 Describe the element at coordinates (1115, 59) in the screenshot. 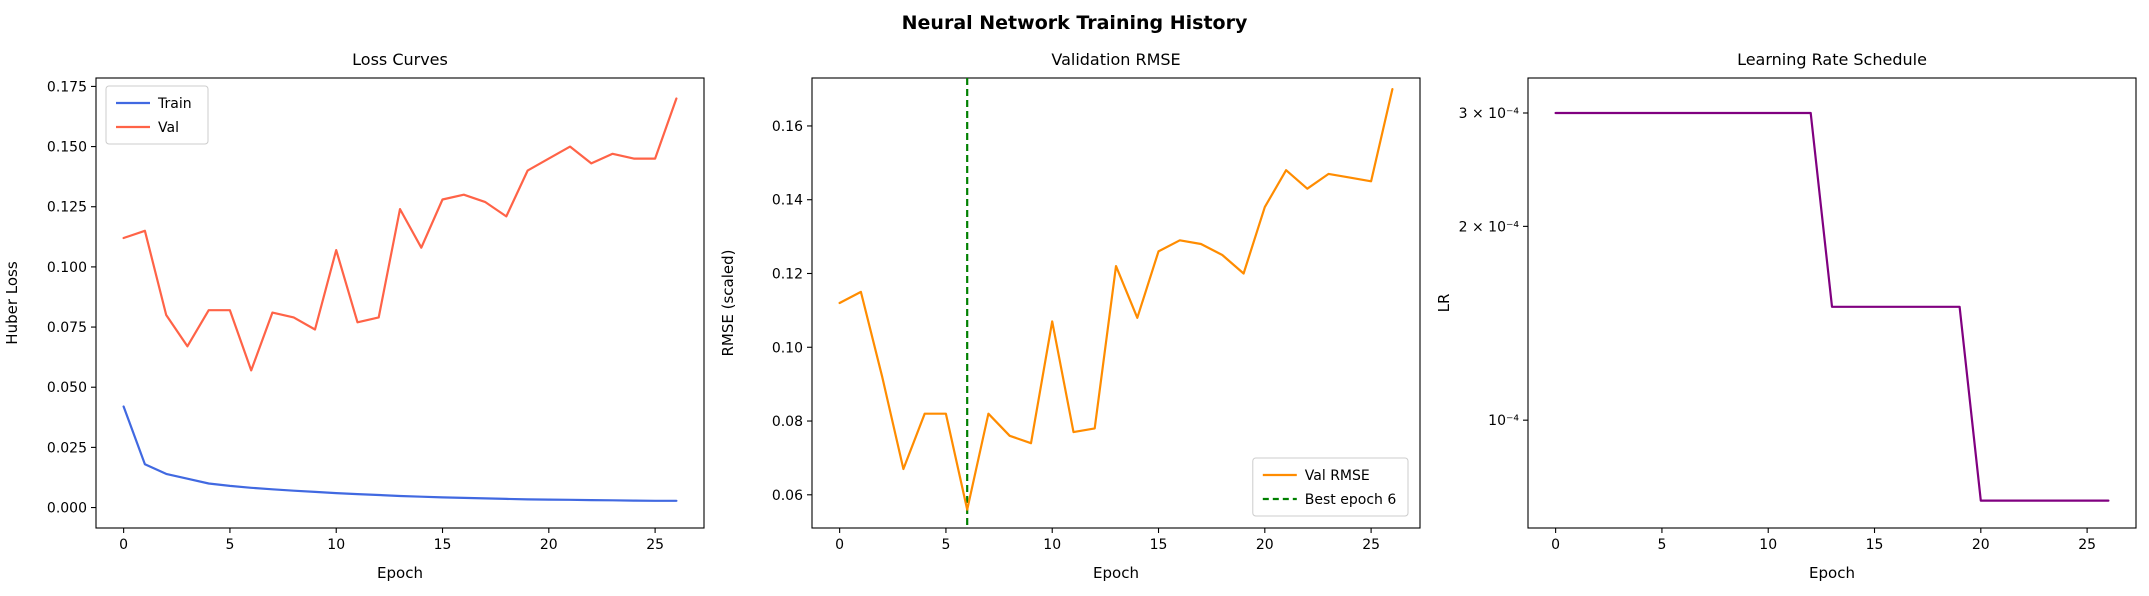

I see `subplot-title: Validation RMSE` at that location.